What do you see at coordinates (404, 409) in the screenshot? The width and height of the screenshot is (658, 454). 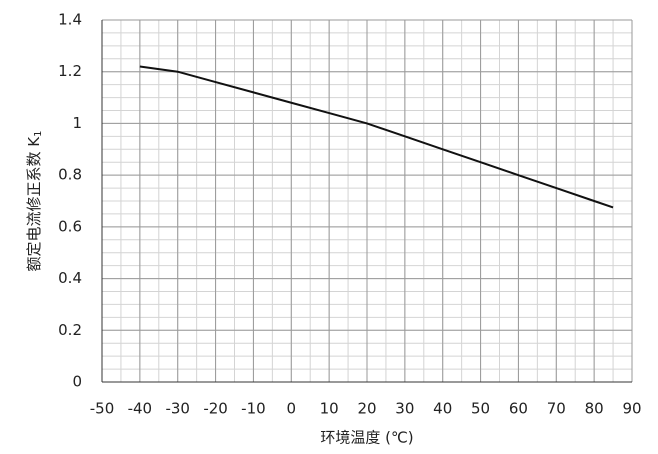 I see `x-tick-label: 30` at bounding box center [404, 409].